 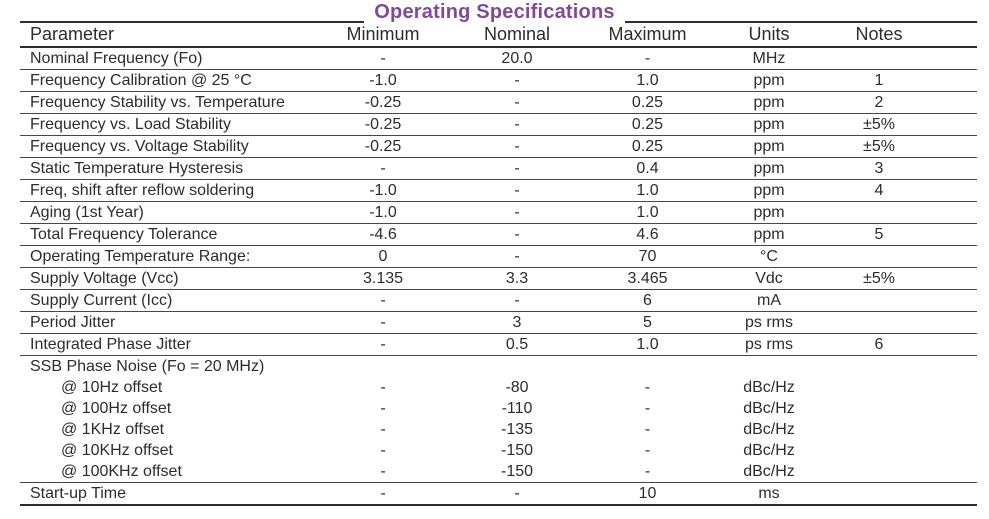 I want to click on maximum-cell: 3.465, so click(x=647, y=278).